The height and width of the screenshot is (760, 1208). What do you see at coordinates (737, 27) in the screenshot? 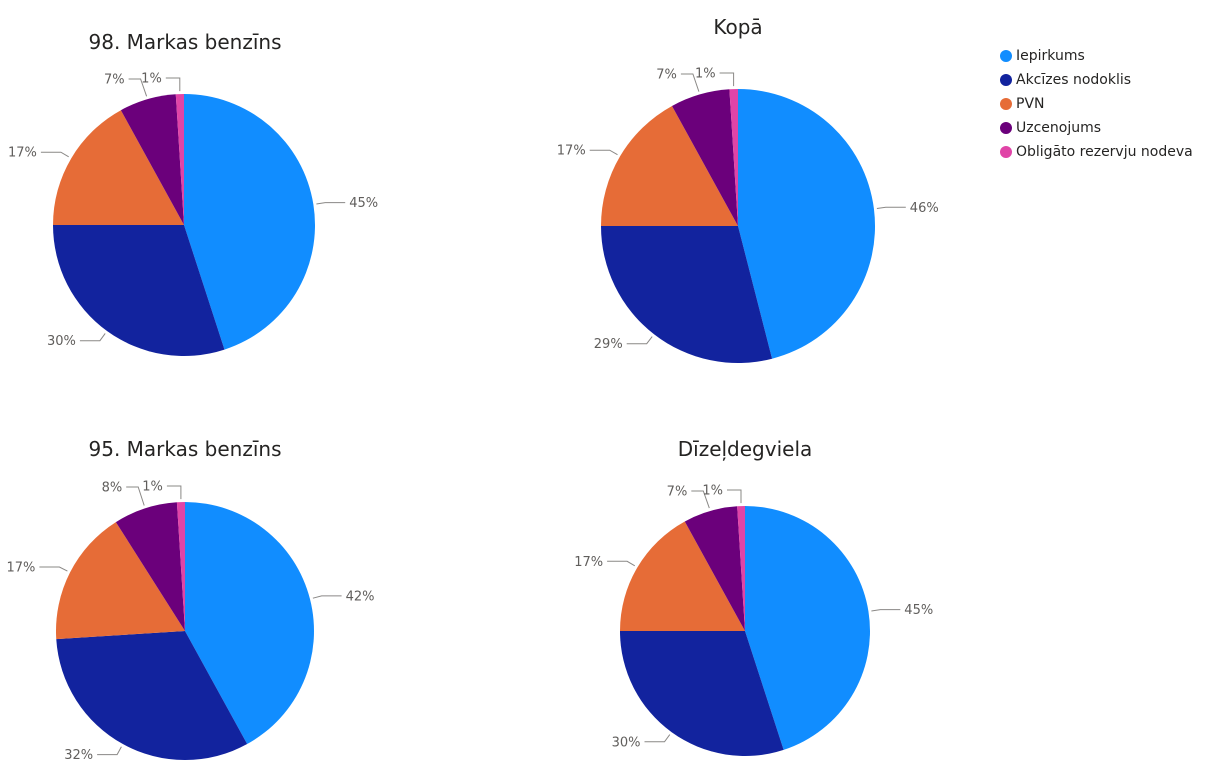
I see `chart-title: Kopā` at bounding box center [737, 27].